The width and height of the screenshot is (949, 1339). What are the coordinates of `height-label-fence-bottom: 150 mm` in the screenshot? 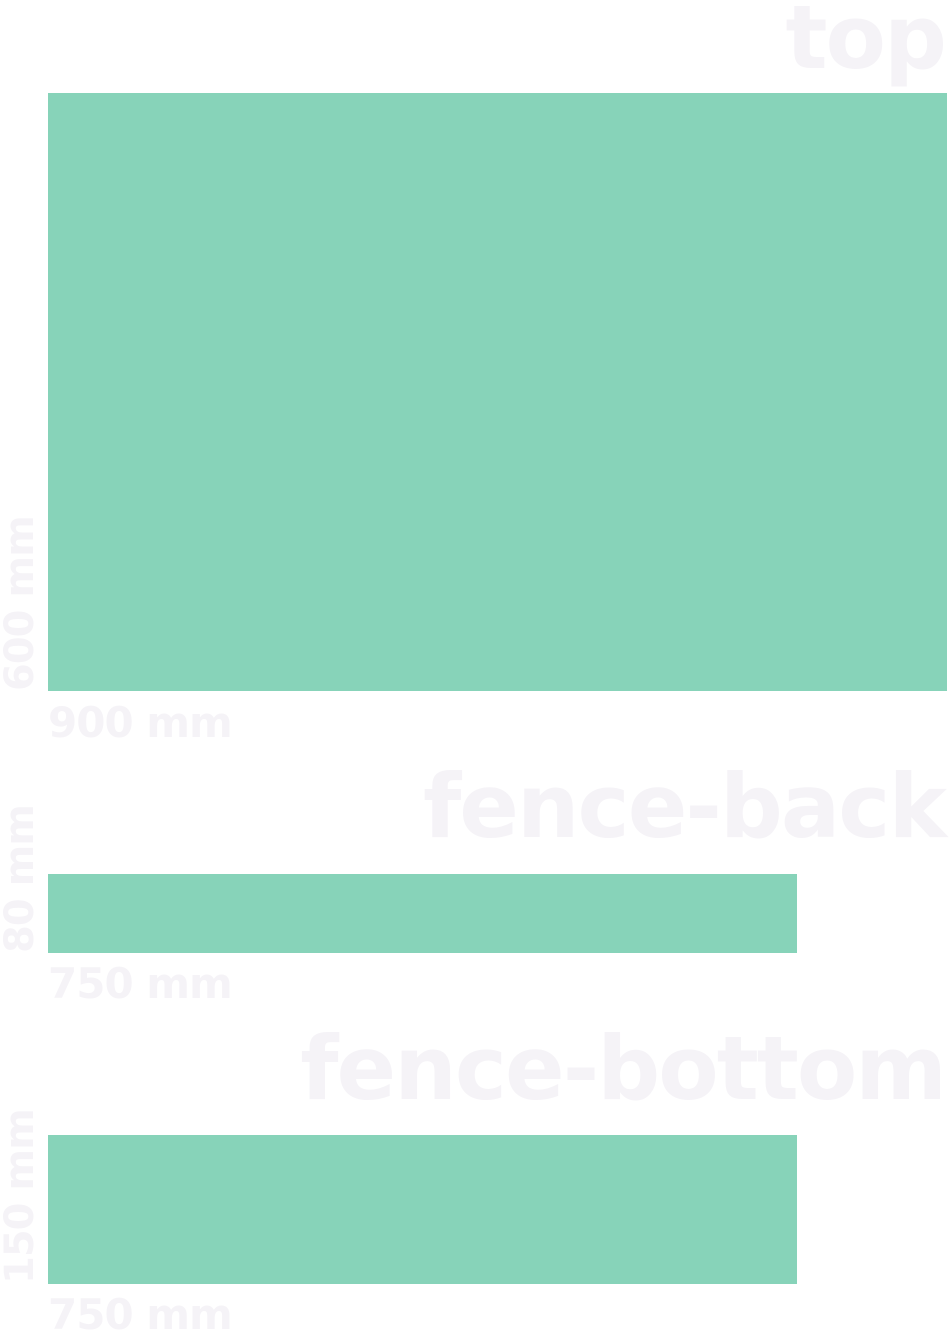 It's located at (21, 1196).